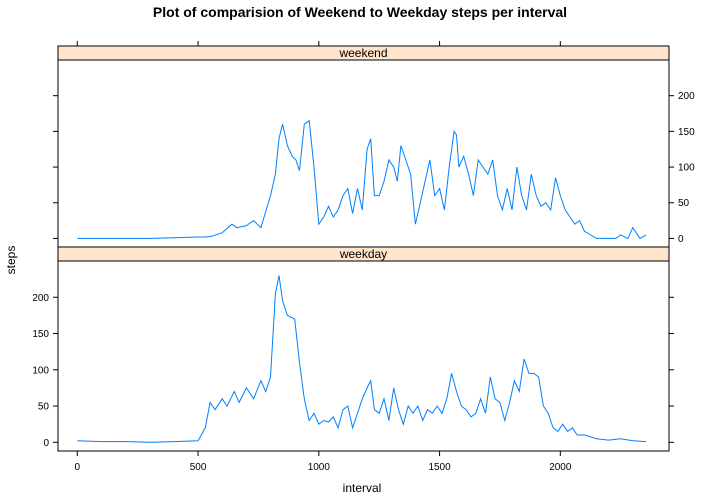  Describe the element at coordinates (362, 488) in the screenshot. I see `x-axis-label: interval` at that location.